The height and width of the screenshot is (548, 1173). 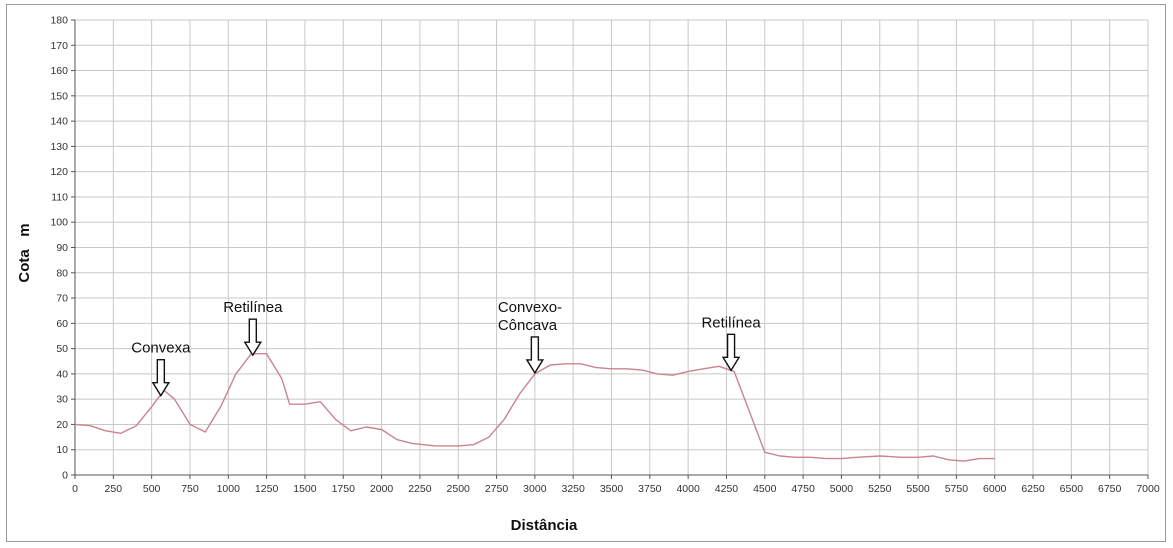 What do you see at coordinates (62, 273) in the screenshot?
I see `y-tick-label: 80` at bounding box center [62, 273].